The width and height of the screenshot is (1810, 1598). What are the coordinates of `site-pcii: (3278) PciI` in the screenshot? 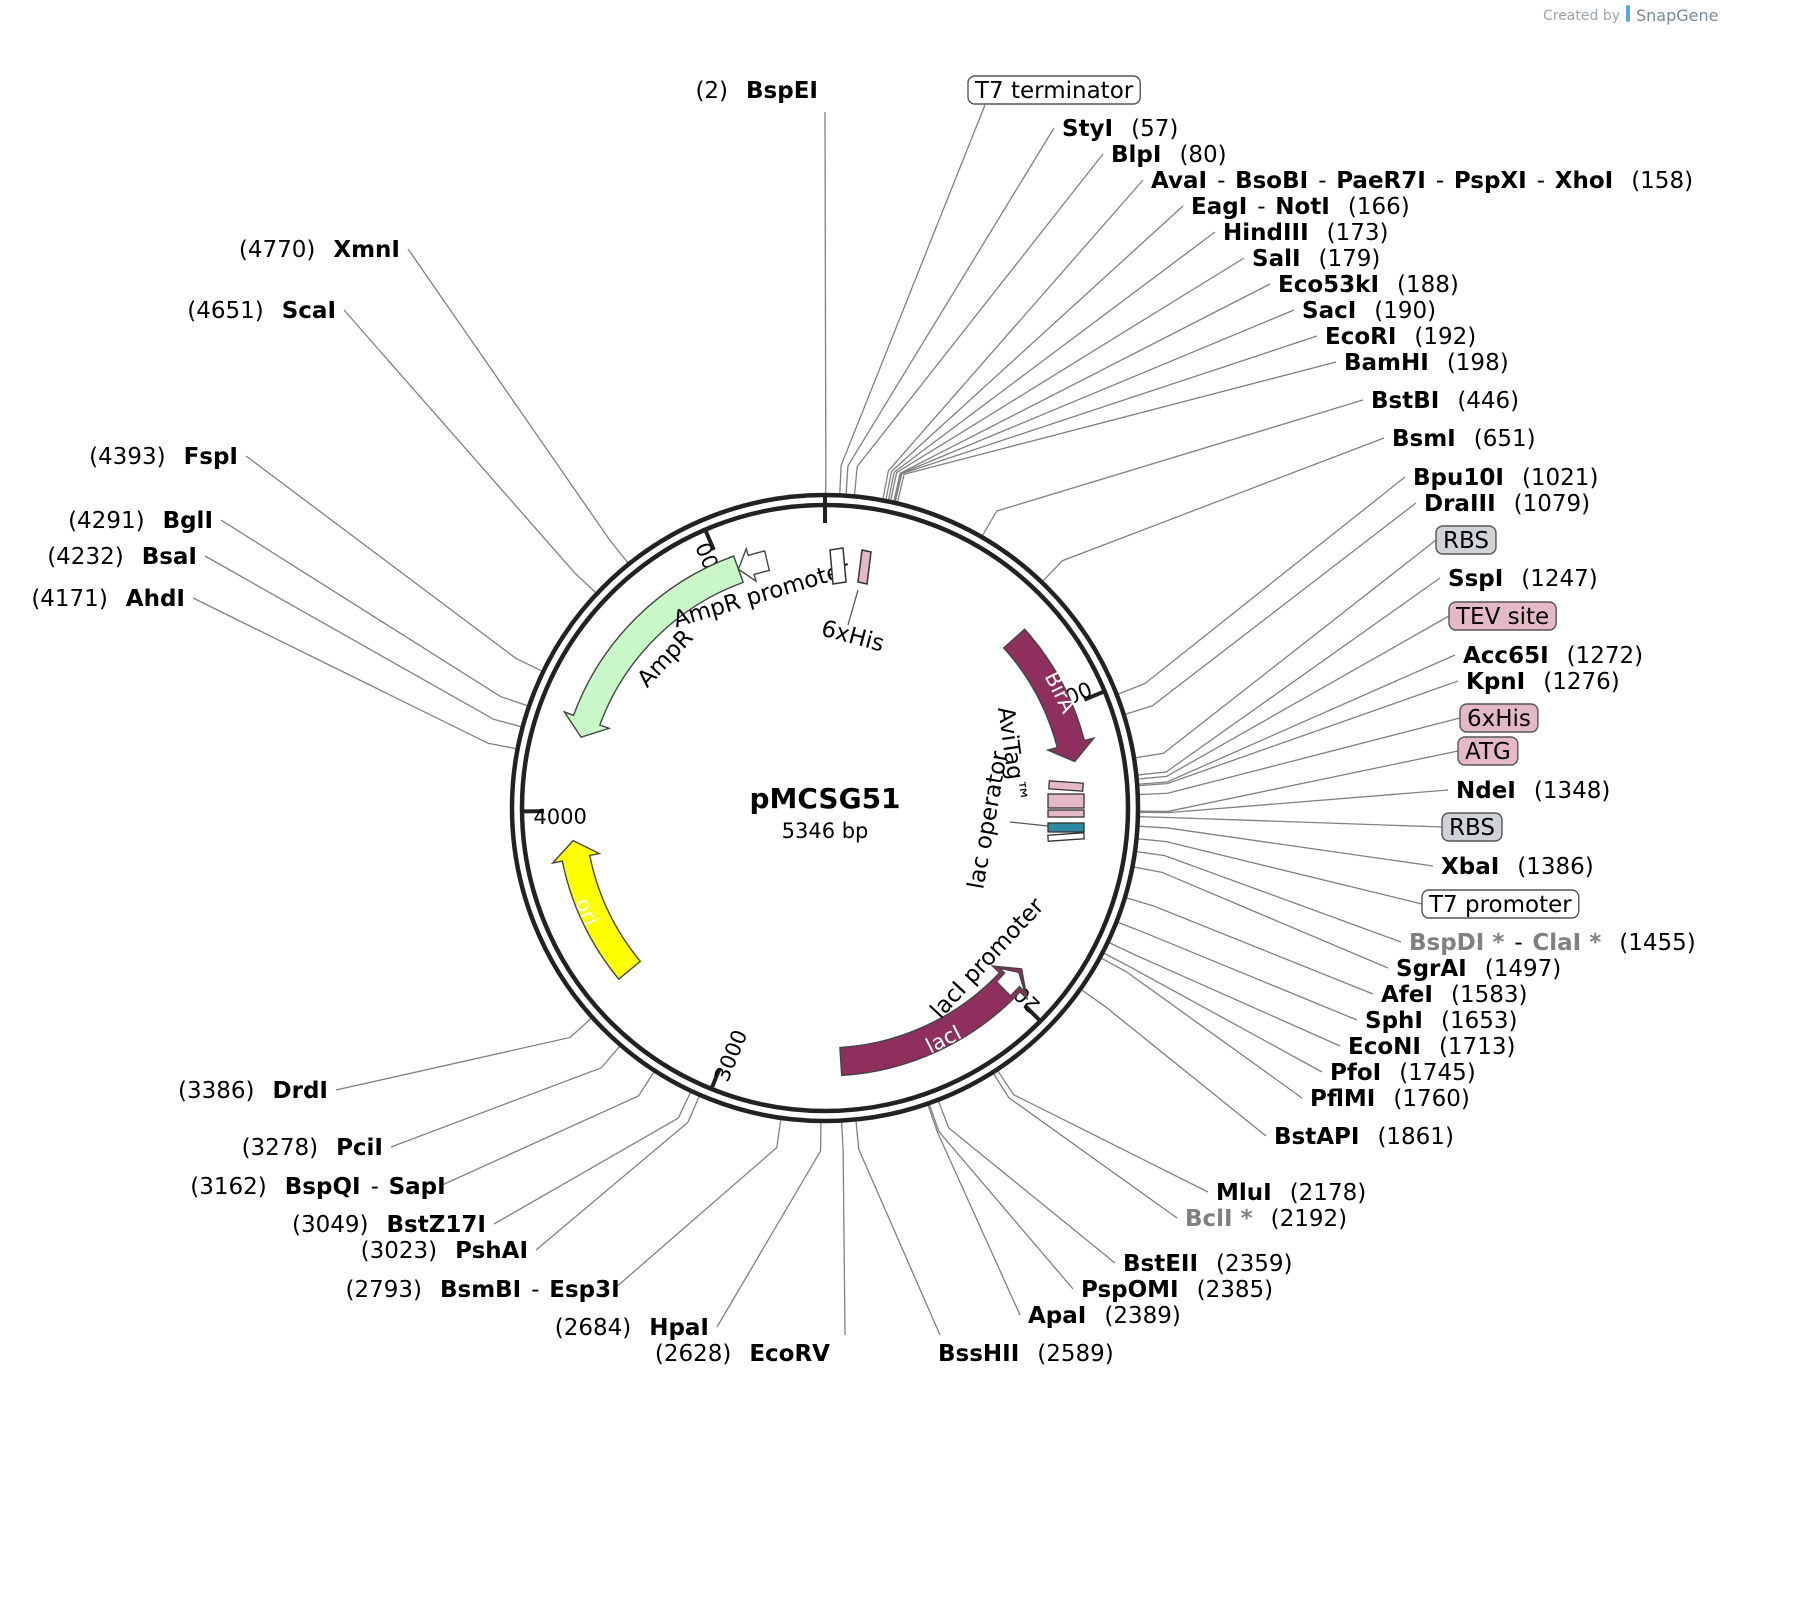 It's located at (312, 1148).